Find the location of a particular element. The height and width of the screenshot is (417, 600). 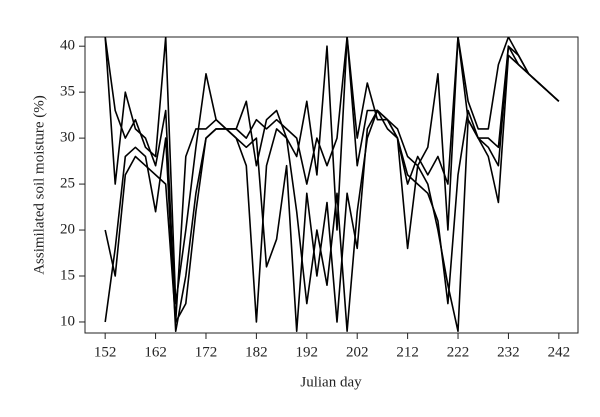

x-tick-label: 172 is located at coordinates (206, 352).